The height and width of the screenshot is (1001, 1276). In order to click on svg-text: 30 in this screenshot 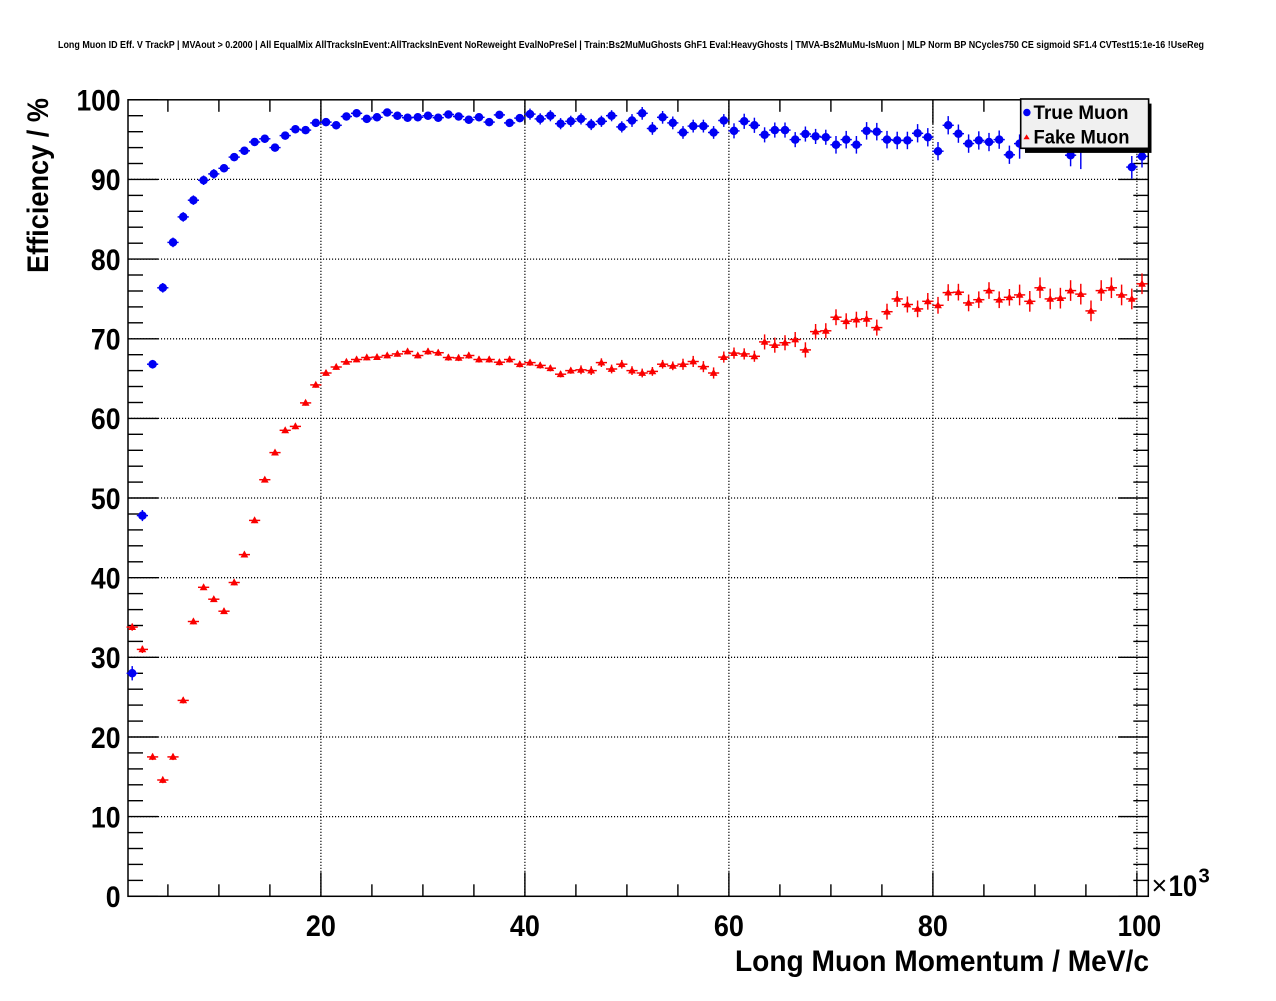, I will do `click(106, 658)`.